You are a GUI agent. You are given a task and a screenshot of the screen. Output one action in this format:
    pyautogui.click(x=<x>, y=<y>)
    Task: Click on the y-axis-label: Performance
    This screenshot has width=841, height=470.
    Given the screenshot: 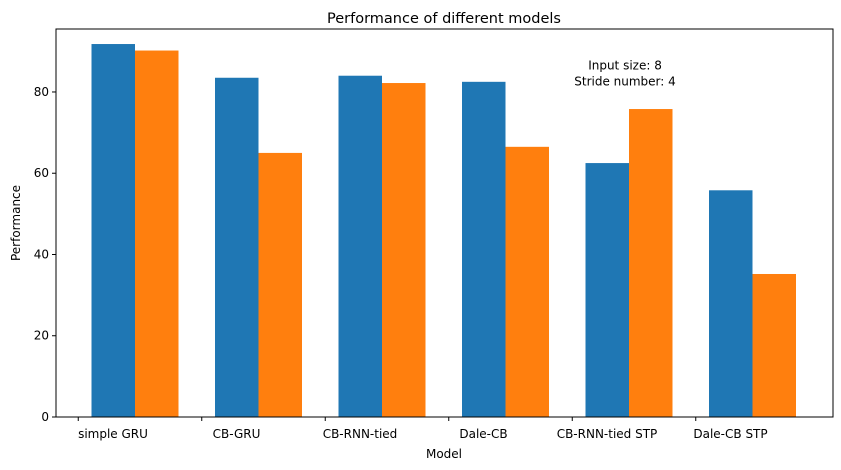 What is the action you would take?
    pyautogui.click(x=16, y=223)
    